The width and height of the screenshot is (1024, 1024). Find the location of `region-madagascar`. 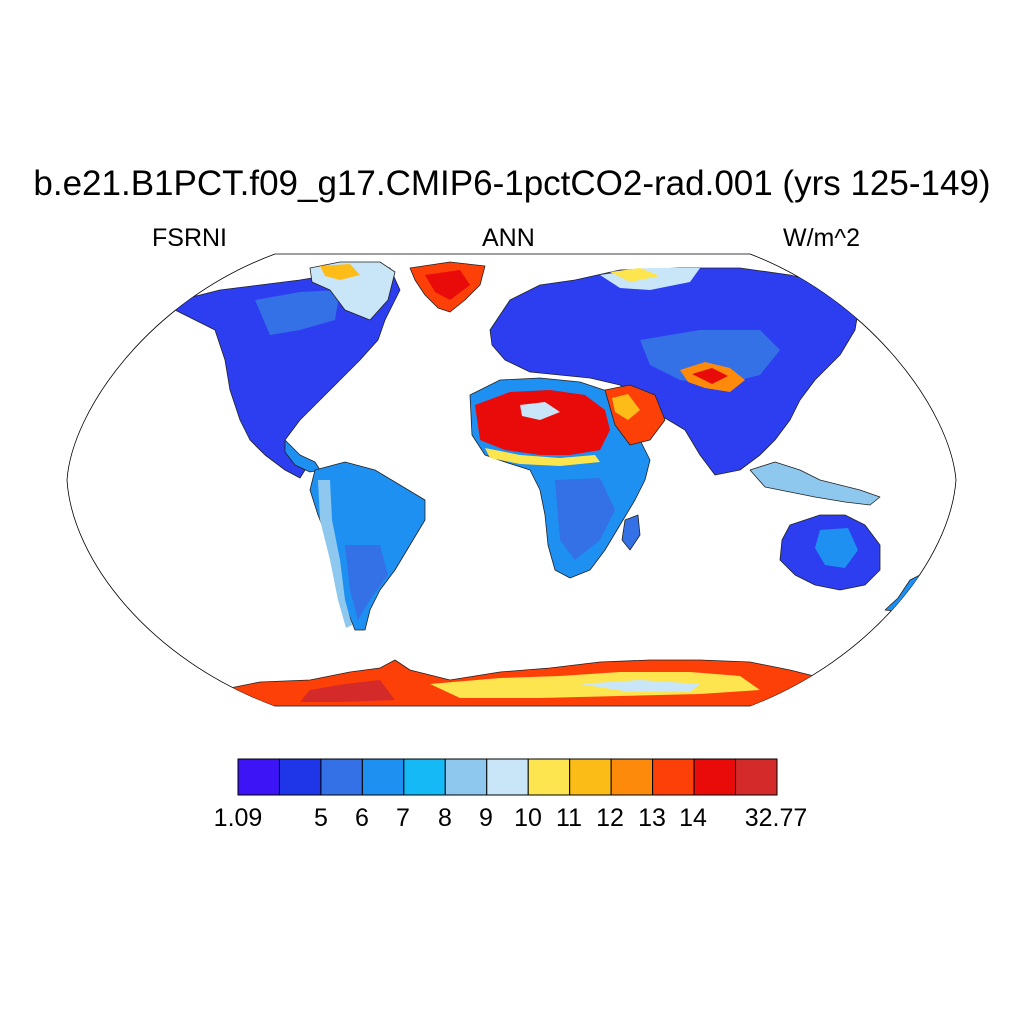

region-madagascar is located at coordinates (631, 532).